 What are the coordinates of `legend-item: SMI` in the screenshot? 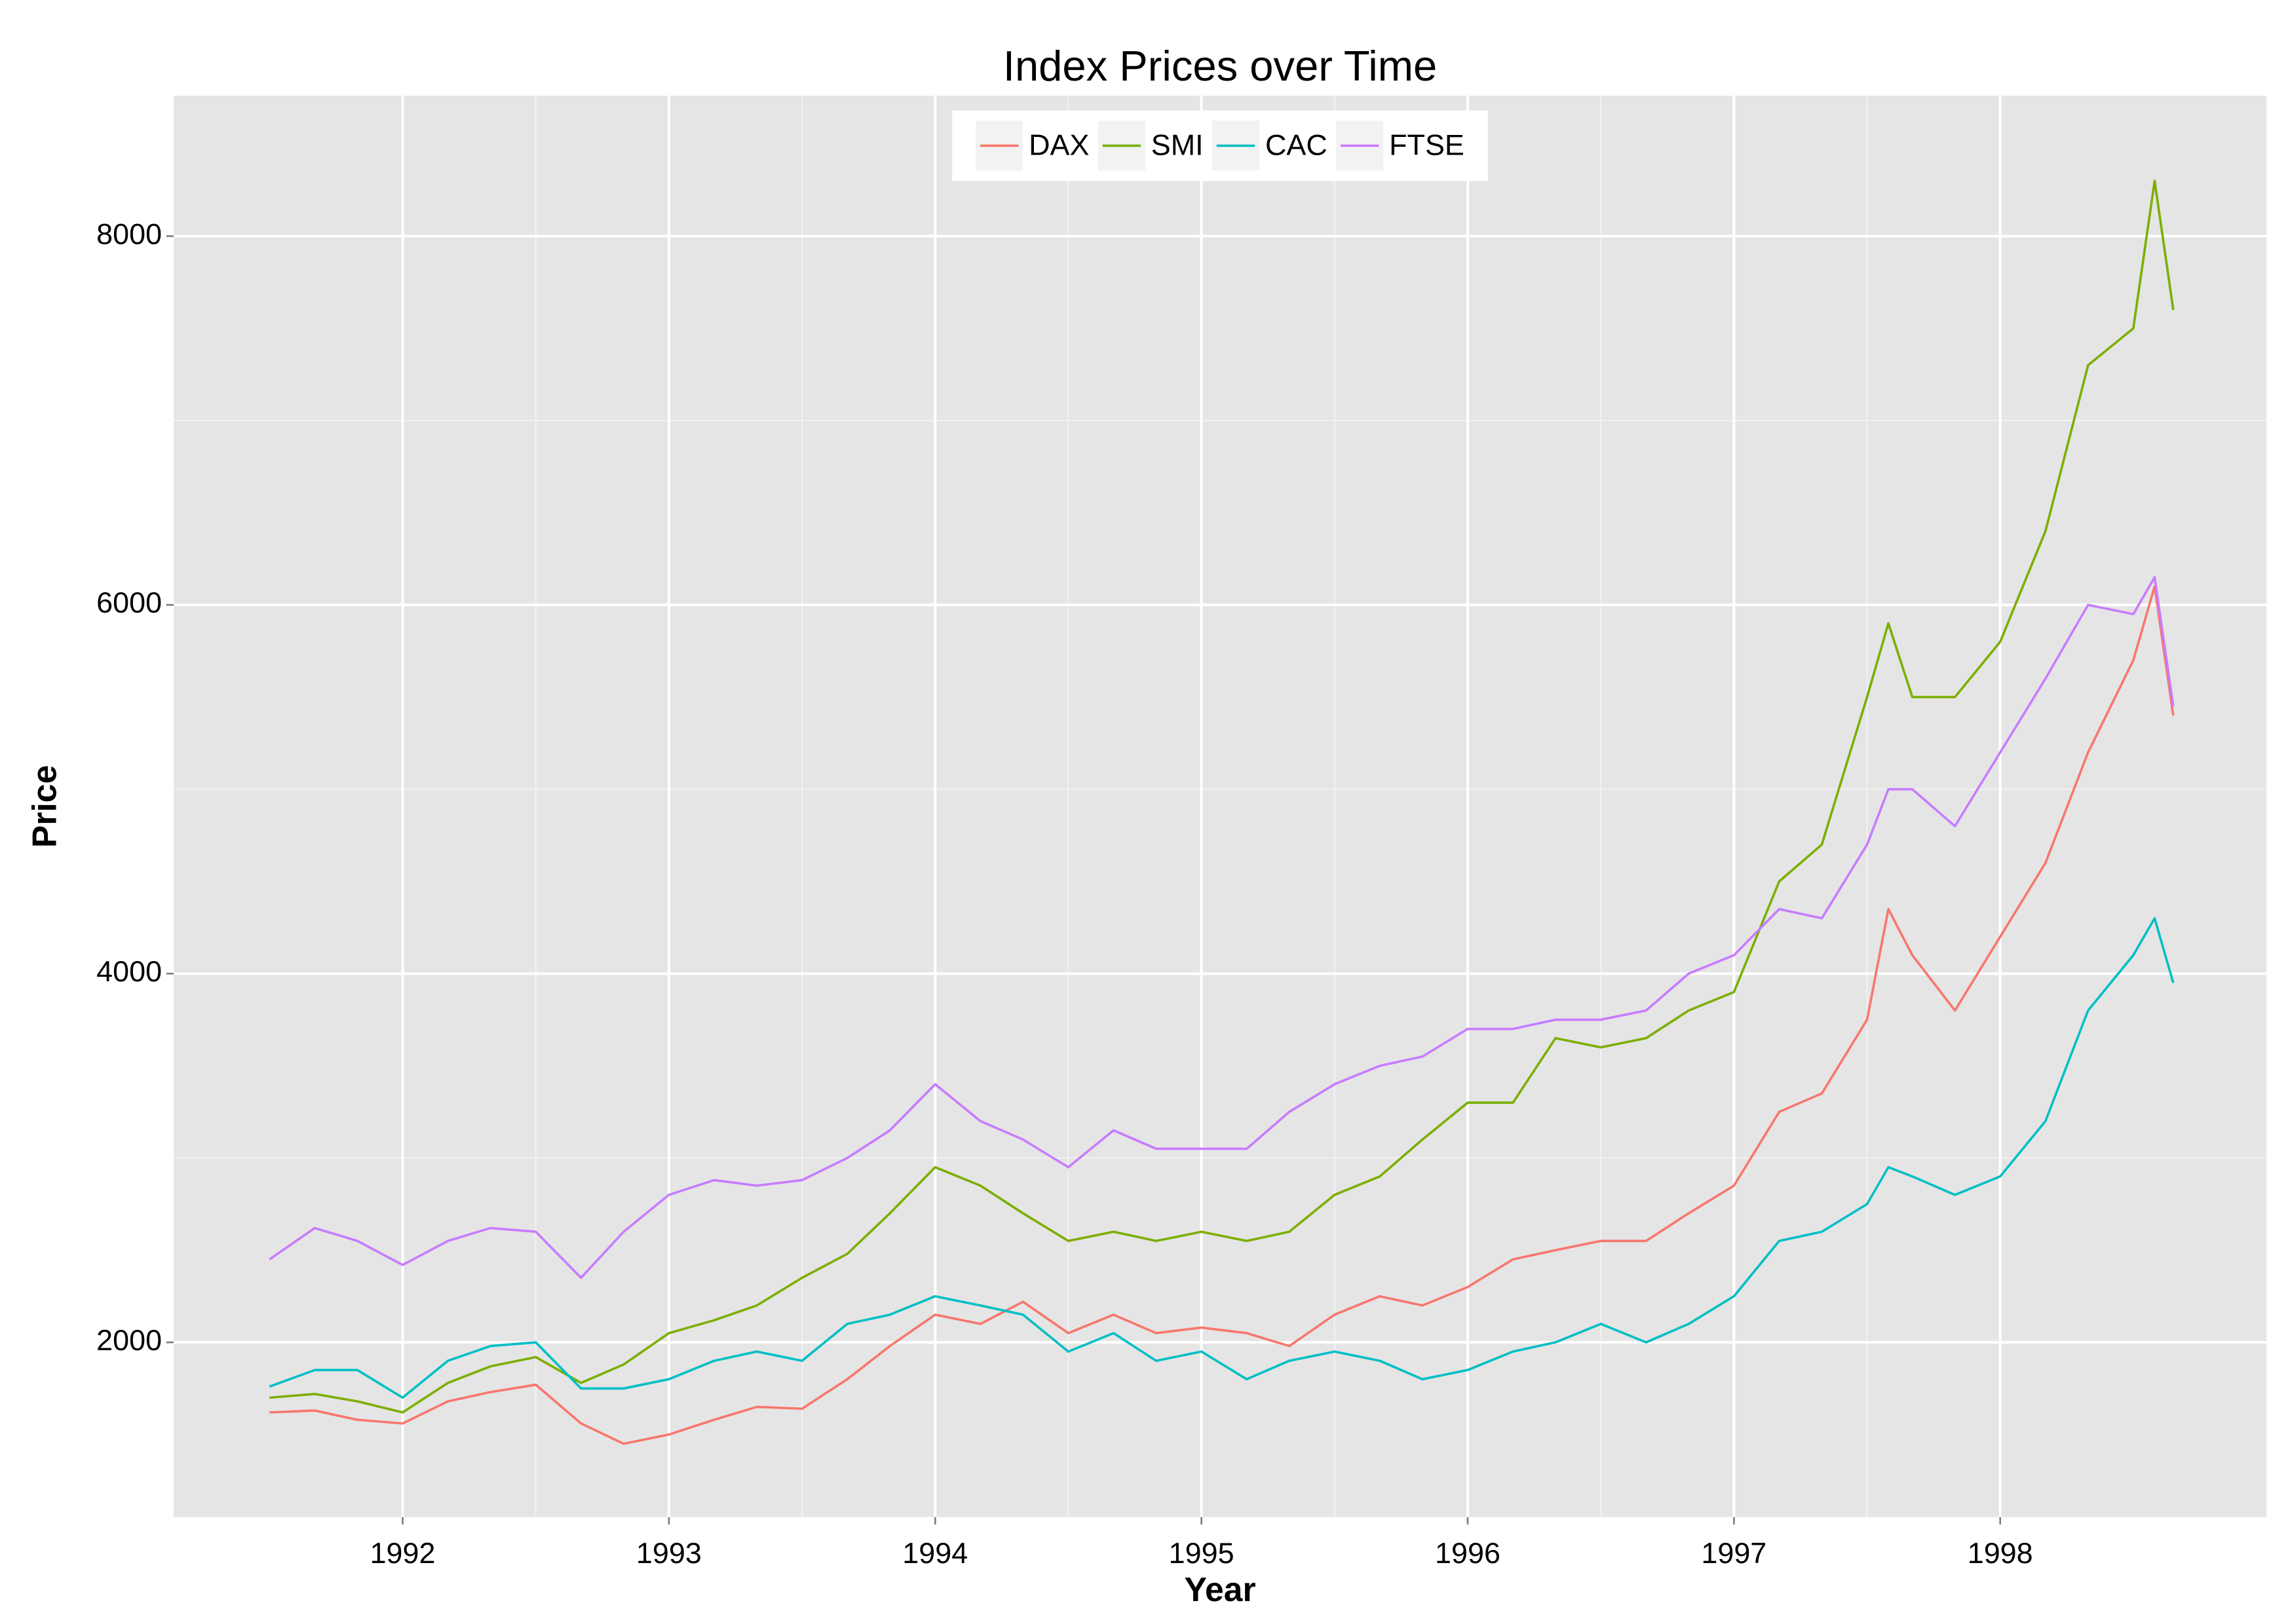 It's located at (1150, 146).